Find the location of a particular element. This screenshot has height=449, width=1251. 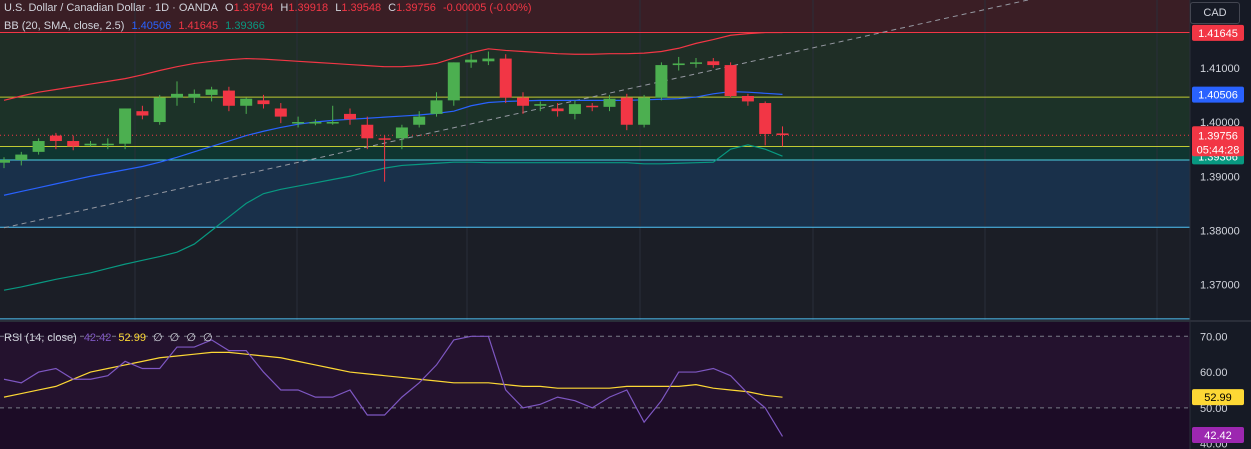

countdown-label: 05:44:28 is located at coordinates (1218, 150).